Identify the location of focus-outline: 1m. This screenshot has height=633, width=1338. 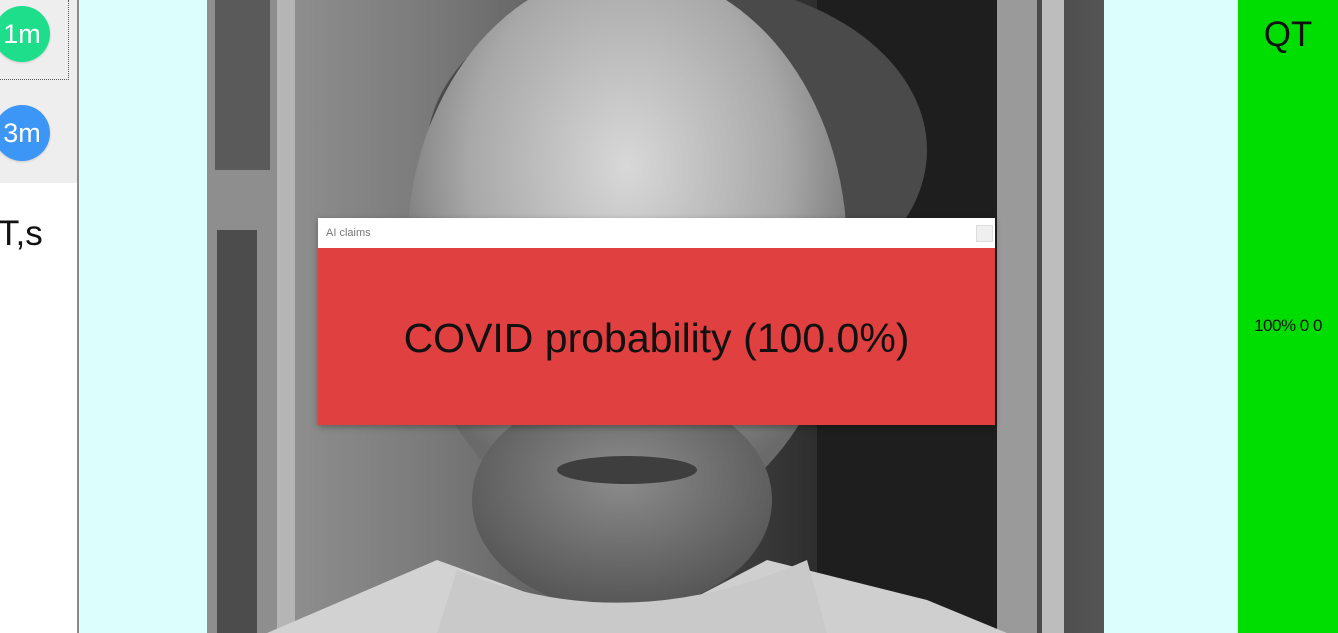
(34, 40).